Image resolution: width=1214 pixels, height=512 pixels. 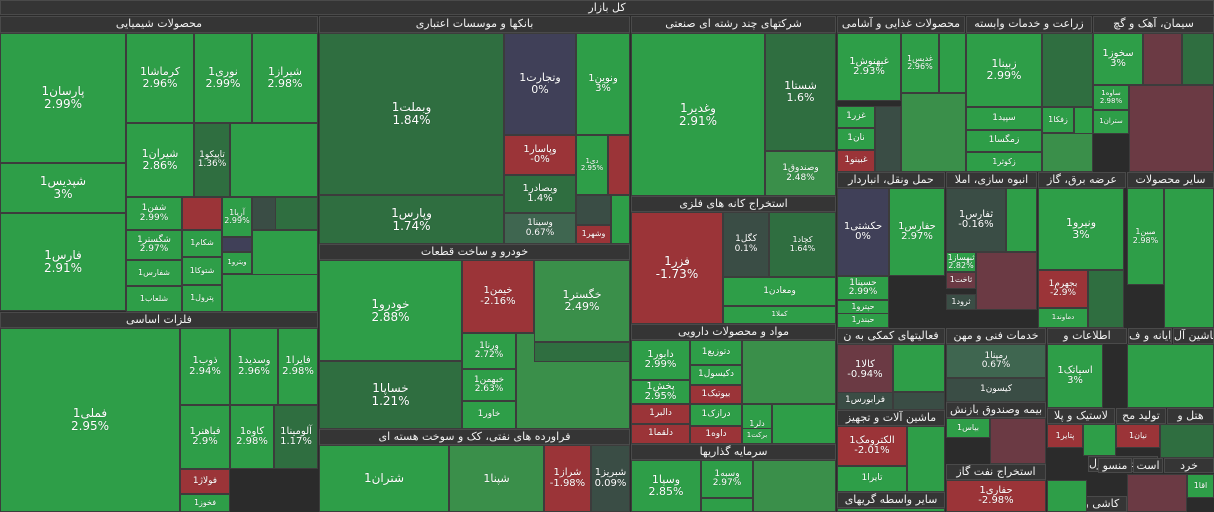 I want to click on stock-tile: کاوه1 2.98%, so click(x=252, y=437).